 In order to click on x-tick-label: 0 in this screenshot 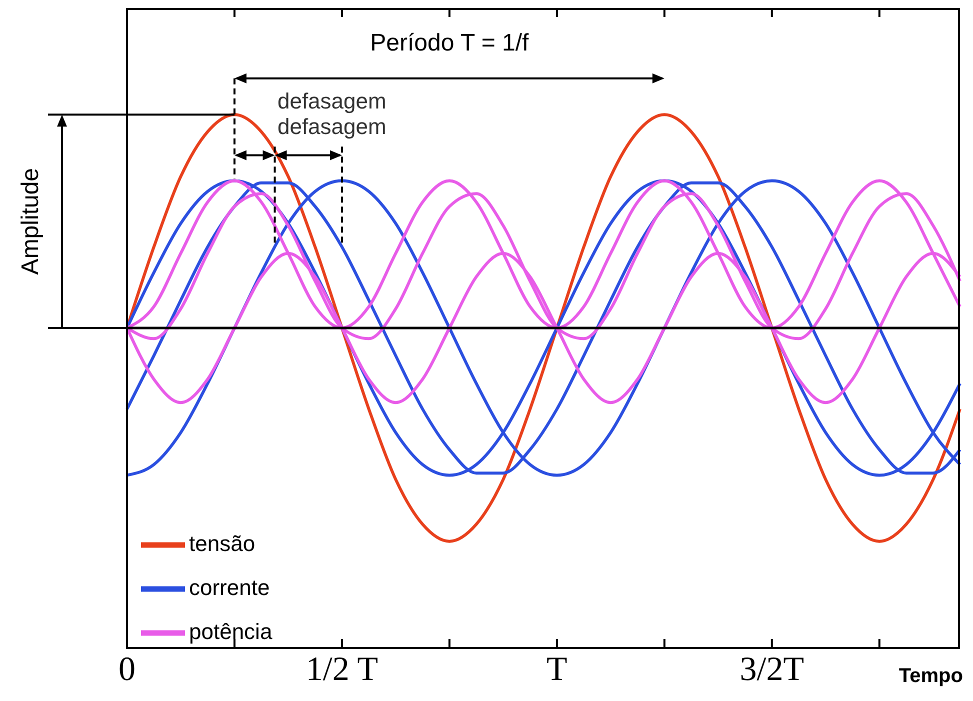, I will do `click(127, 669)`.